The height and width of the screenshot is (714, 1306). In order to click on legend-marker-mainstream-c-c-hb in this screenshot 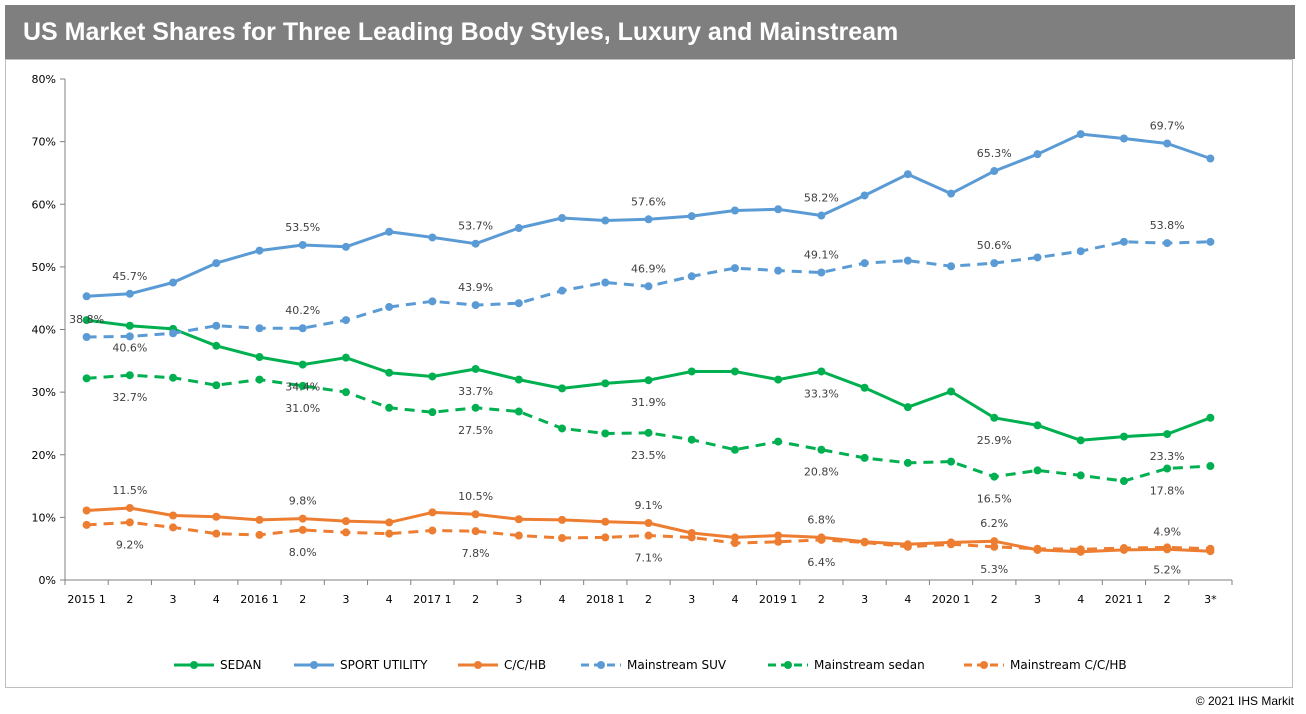, I will do `click(984, 665)`.